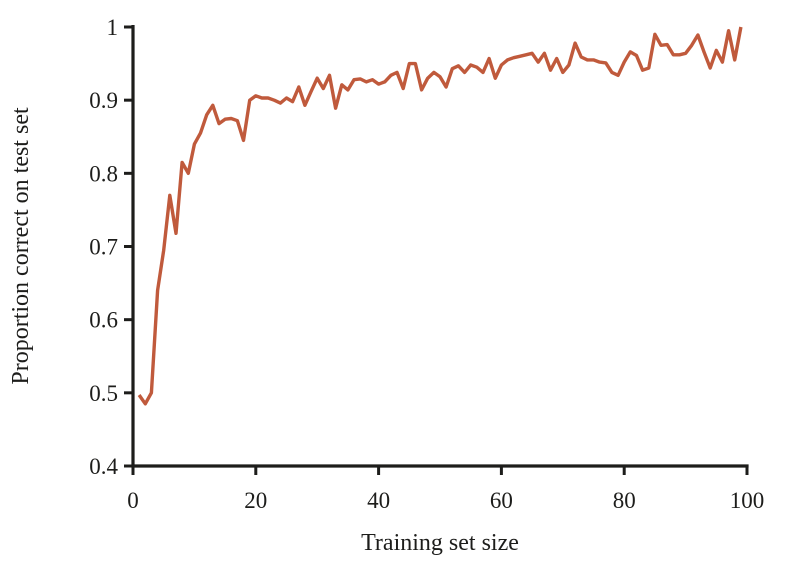 The image size is (800, 575). I want to click on x-tick-label: 60, so click(501, 500).